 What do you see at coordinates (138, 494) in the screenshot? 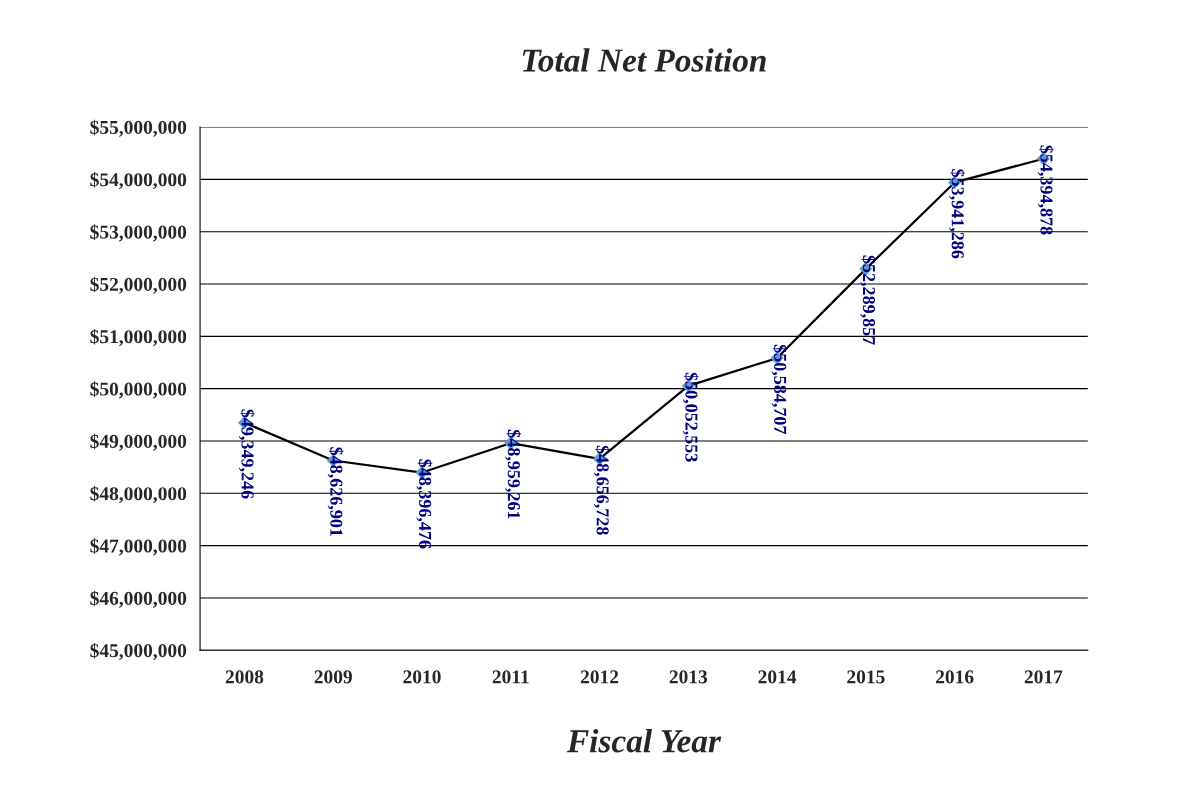
I see `y-tick-label: $48,000,000` at bounding box center [138, 494].